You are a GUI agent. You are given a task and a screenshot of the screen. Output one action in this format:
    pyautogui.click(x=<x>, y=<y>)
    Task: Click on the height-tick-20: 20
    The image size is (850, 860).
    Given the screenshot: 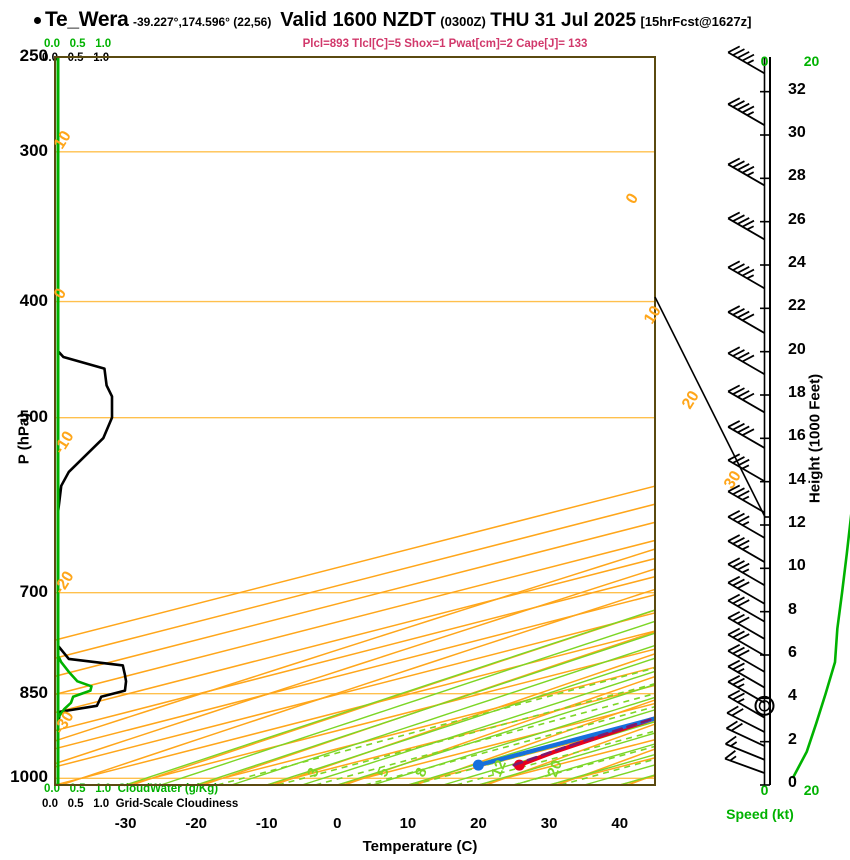 What is the action you would take?
    pyautogui.click(x=797, y=349)
    